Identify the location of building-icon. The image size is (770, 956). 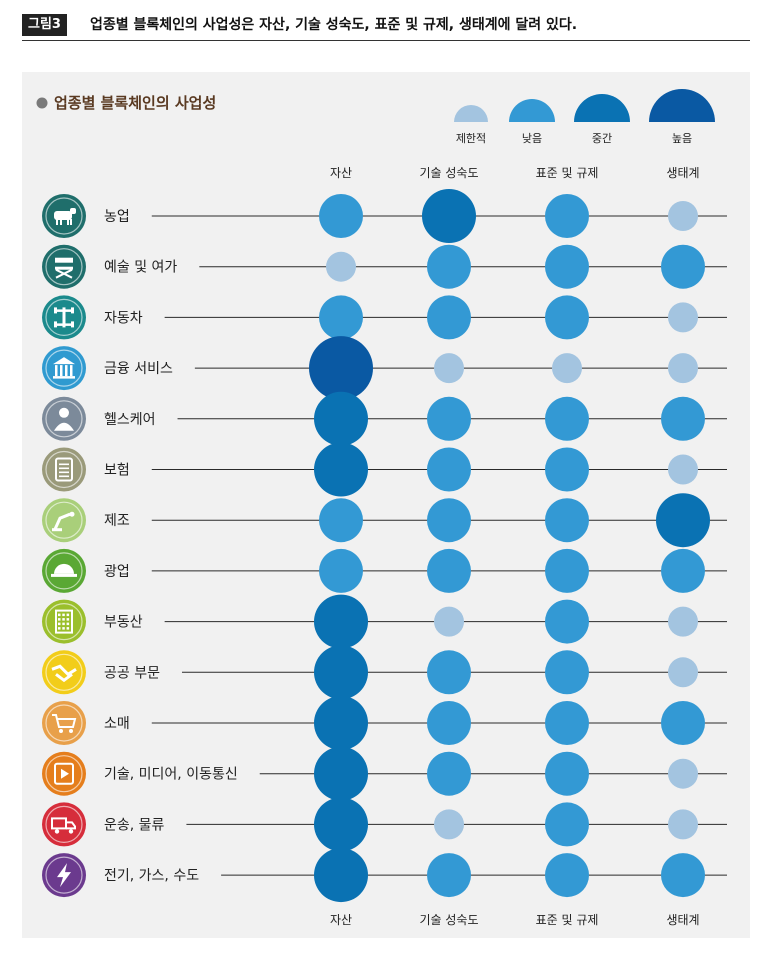
(64, 621).